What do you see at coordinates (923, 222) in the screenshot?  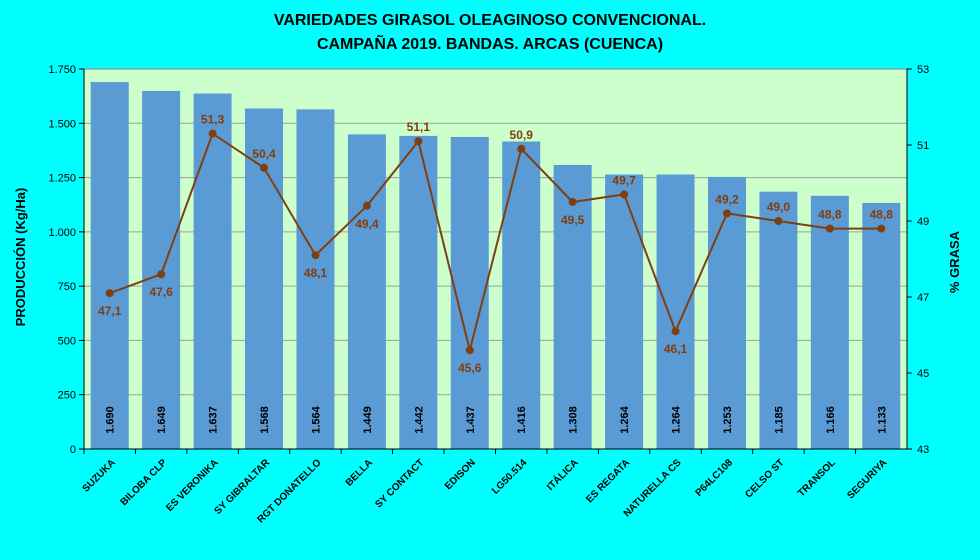 I see `y2-tick-label: 49` at bounding box center [923, 222].